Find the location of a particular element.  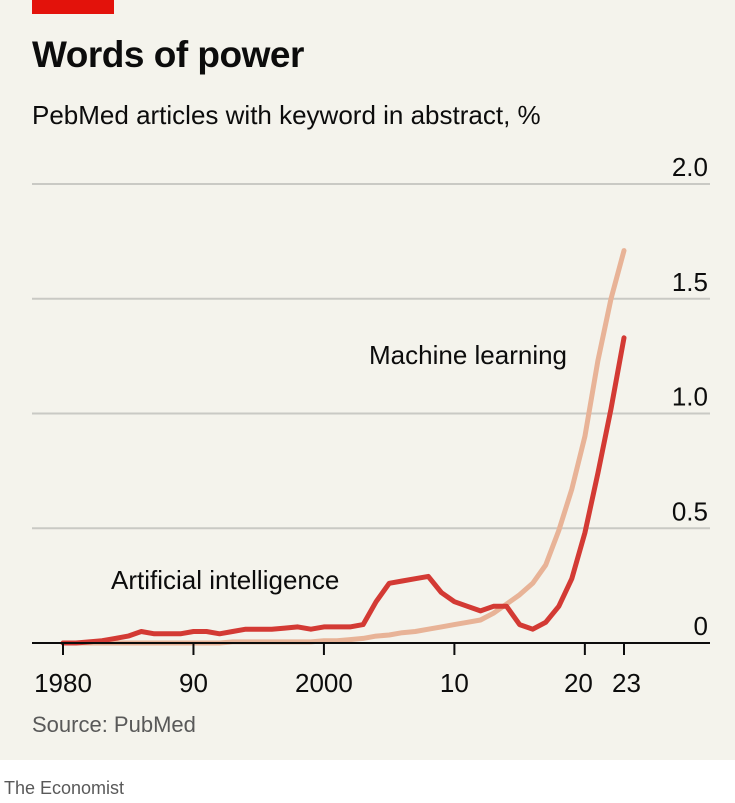

y-tick-label-3: 1.5 is located at coordinates (690, 282).